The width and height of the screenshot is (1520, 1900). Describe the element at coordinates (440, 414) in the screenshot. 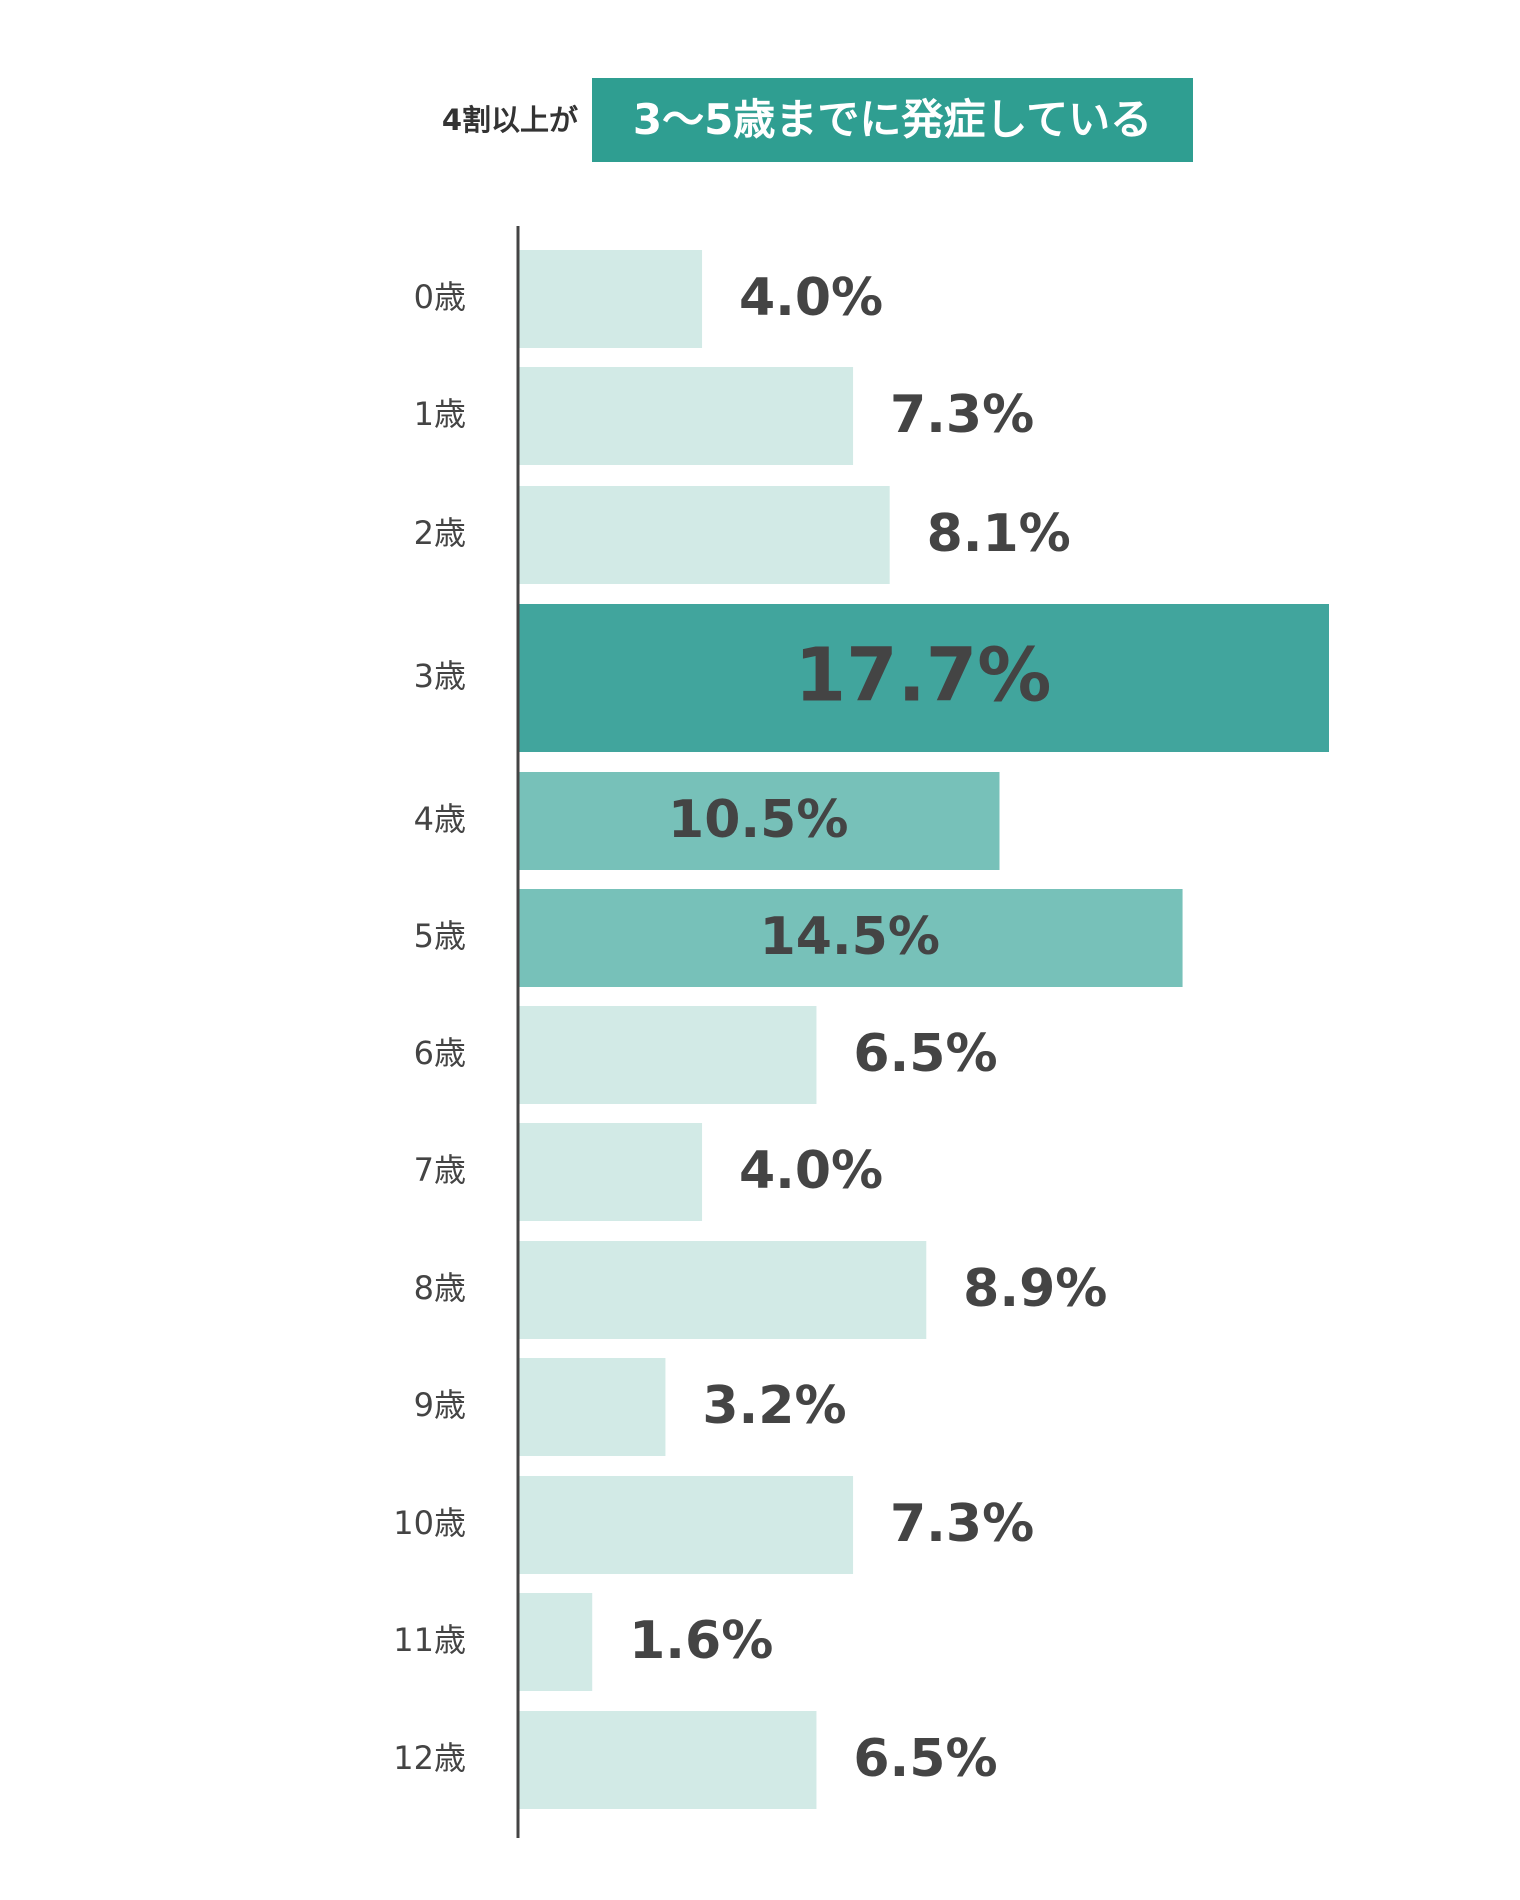

I see `category-label: 1歳` at that location.